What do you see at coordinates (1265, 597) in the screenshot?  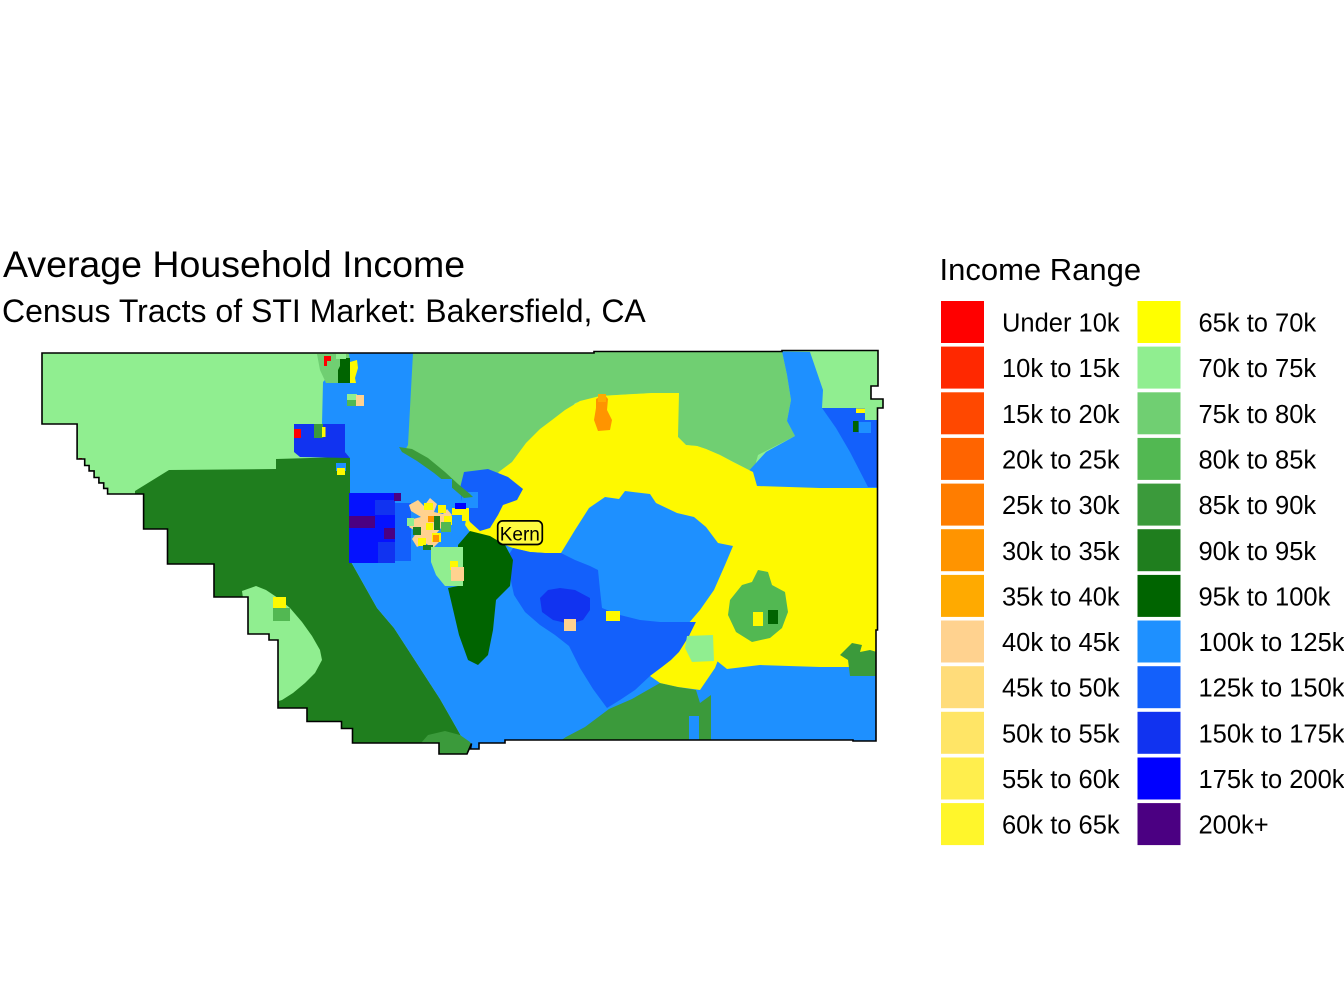 I see `svg-text: 95k to 100k` at bounding box center [1265, 597].